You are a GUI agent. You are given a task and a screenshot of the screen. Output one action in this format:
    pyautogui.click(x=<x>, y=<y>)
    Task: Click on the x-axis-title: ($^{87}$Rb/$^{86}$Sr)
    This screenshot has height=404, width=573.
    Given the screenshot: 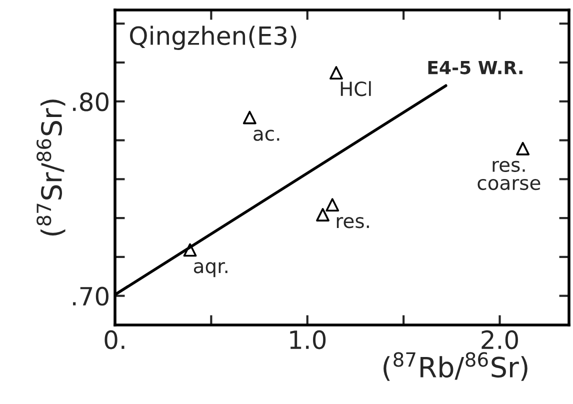 What is the action you would take?
    pyautogui.click(x=456, y=366)
    